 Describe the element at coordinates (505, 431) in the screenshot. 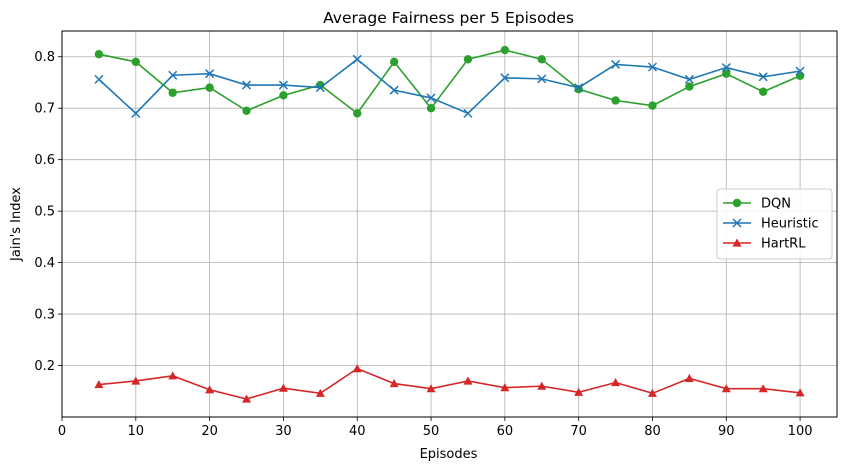

I see `x-tick-label: 60` at that location.